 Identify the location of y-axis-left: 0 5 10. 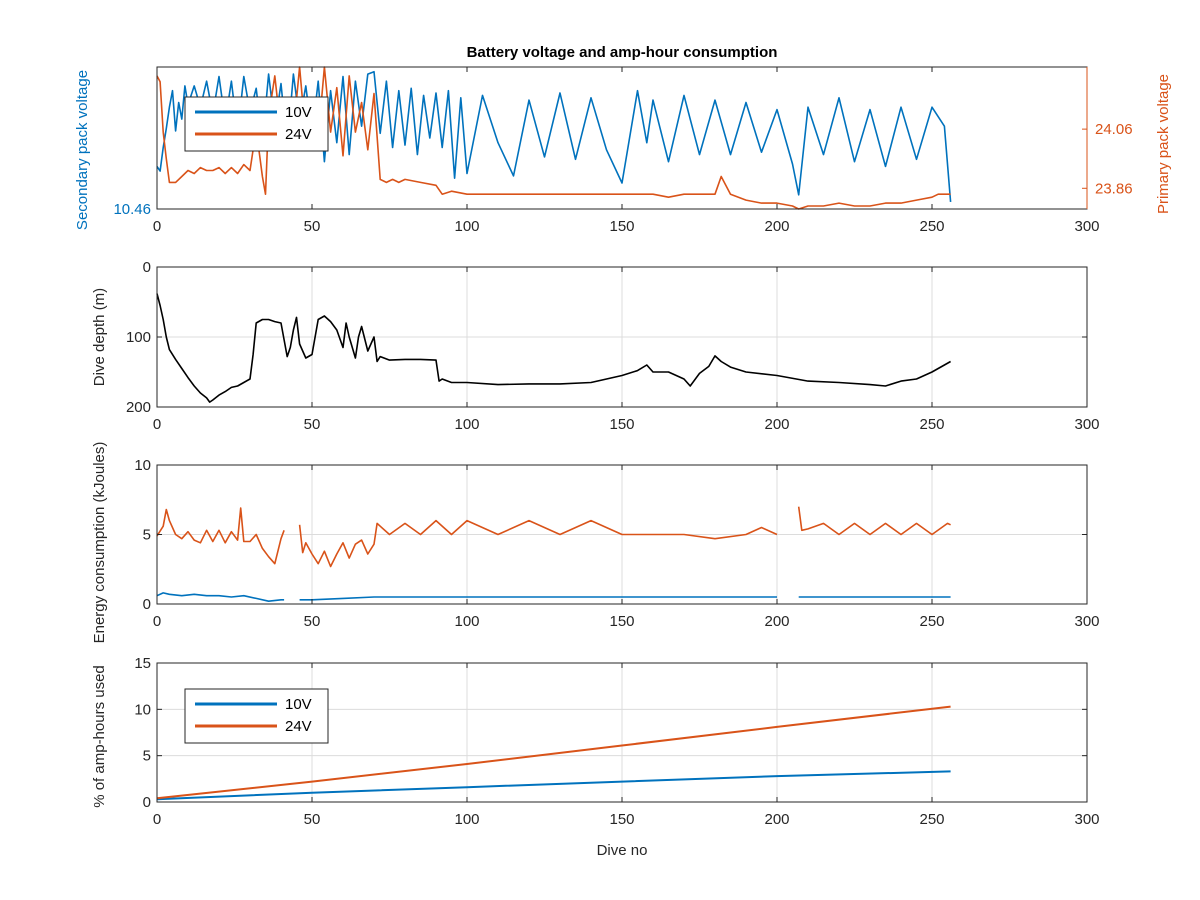
(610, 535).